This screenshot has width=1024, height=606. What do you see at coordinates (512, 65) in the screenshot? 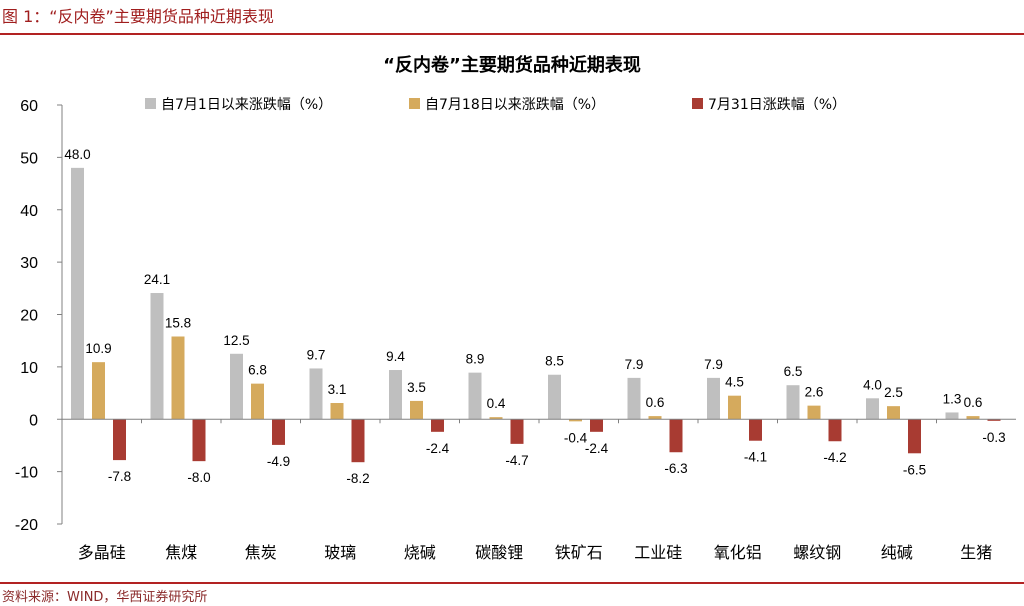
I see `chart-title: “反内卷”主要期货品种近期表现` at bounding box center [512, 65].